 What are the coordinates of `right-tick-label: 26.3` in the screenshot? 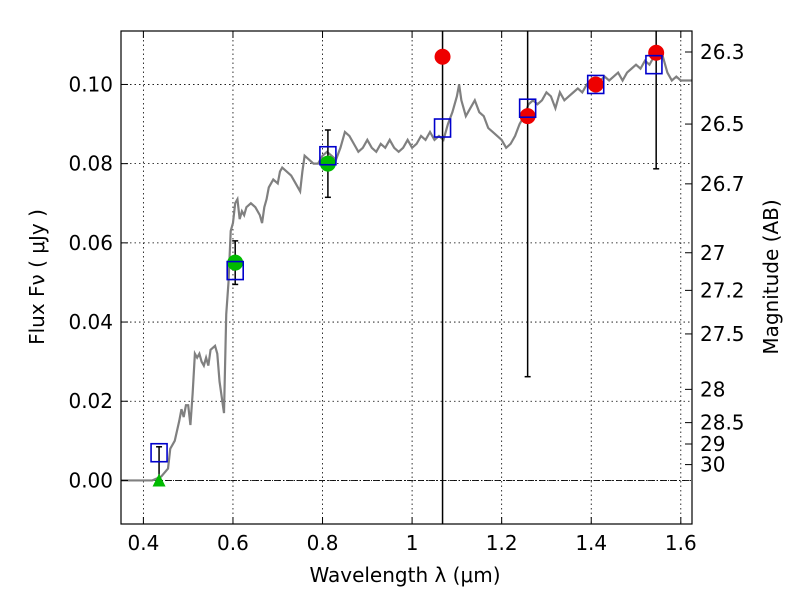 It's located at (722, 52).